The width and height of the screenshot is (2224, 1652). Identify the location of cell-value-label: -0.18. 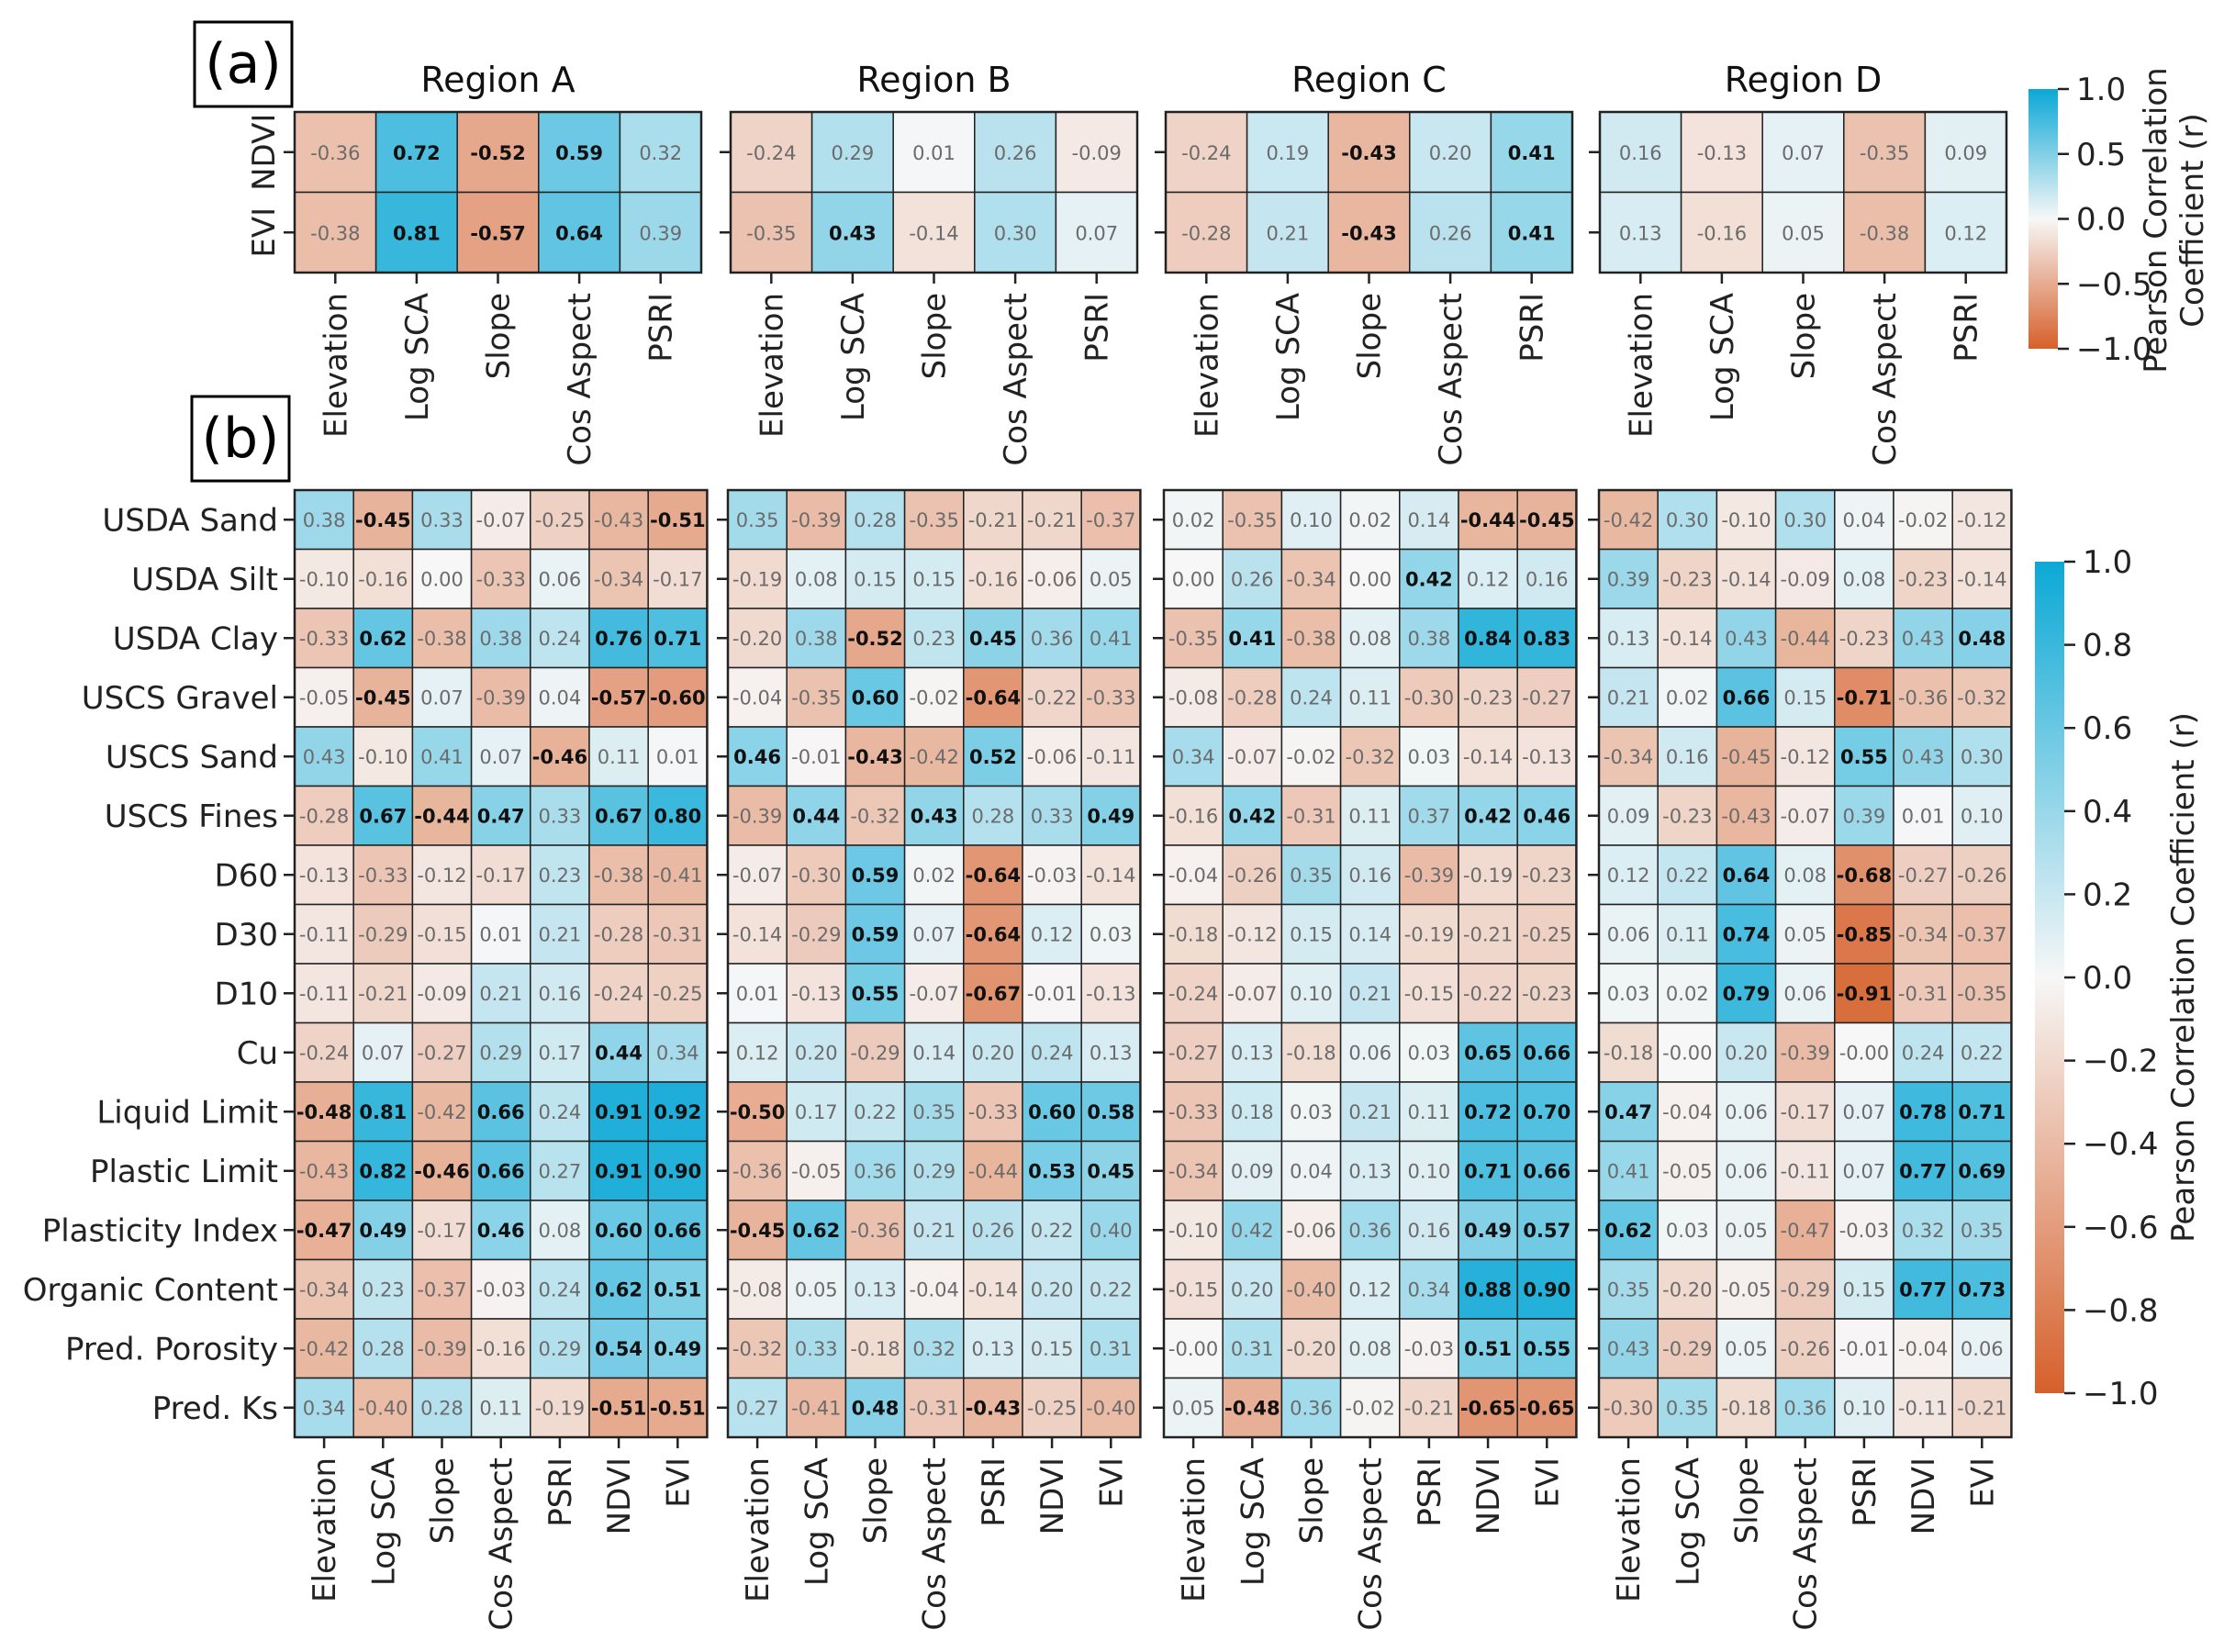
(875, 1349).